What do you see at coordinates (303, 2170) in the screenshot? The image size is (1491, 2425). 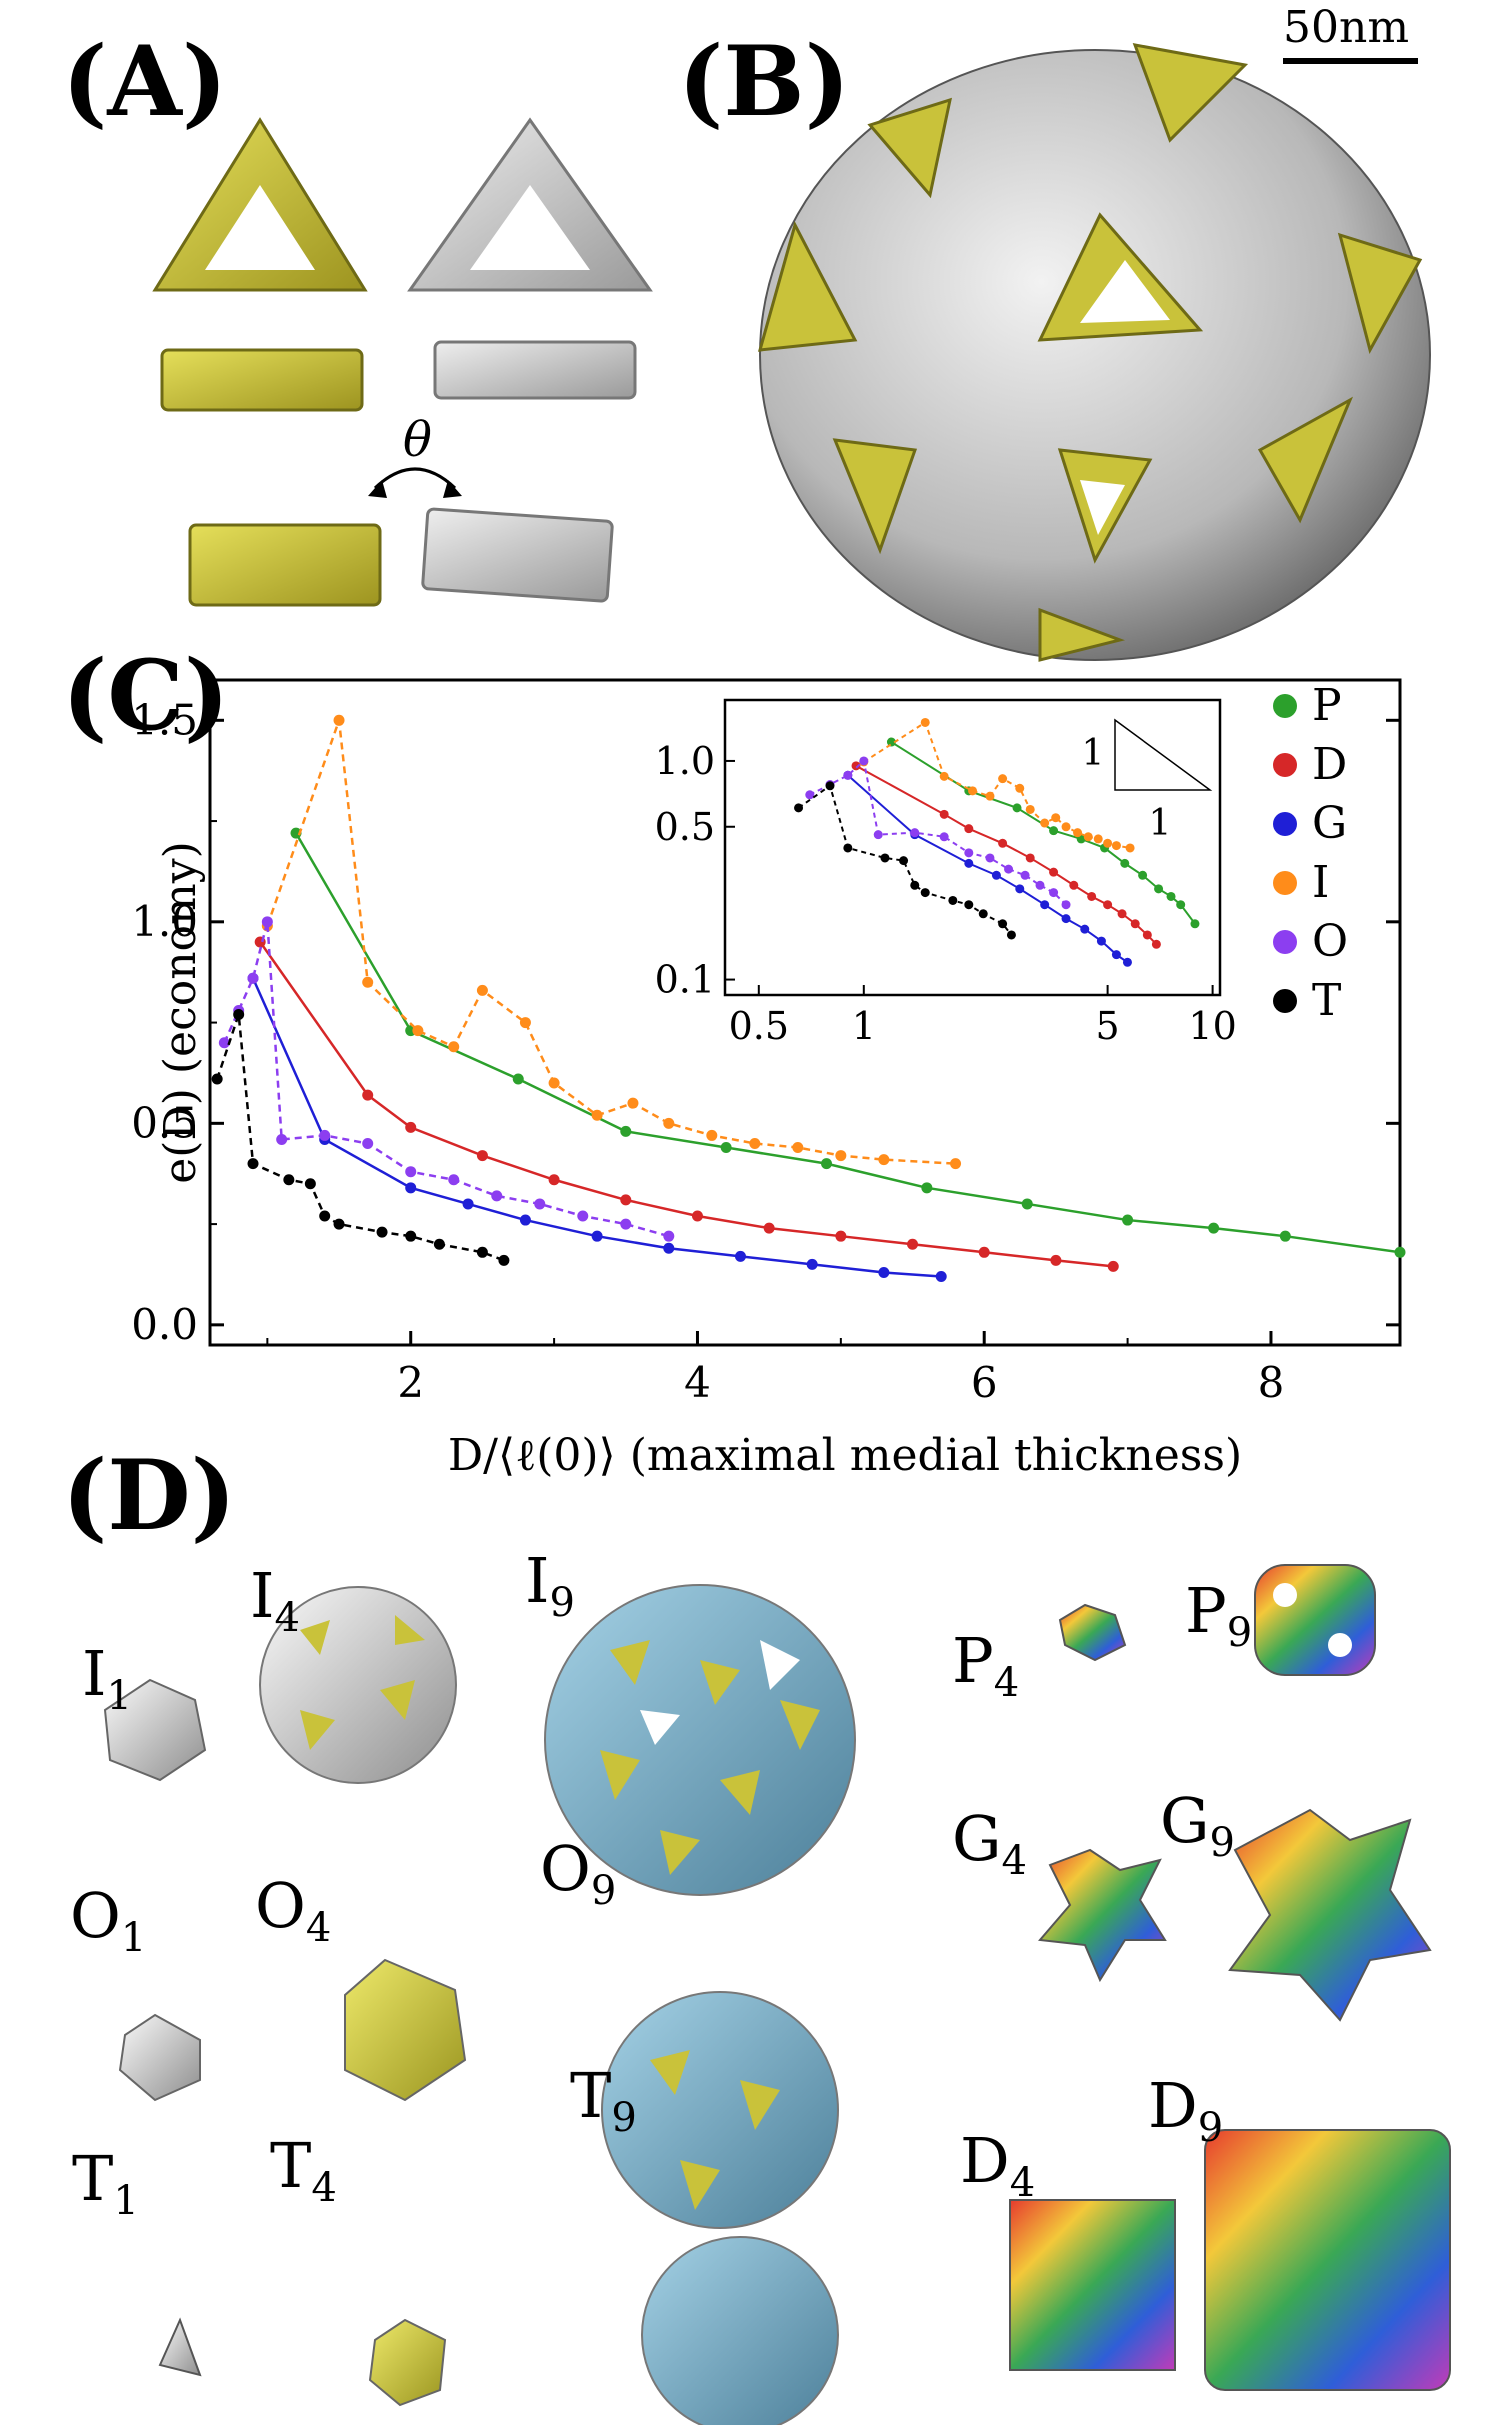 I see `label-t4: T4` at bounding box center [303, 2170].